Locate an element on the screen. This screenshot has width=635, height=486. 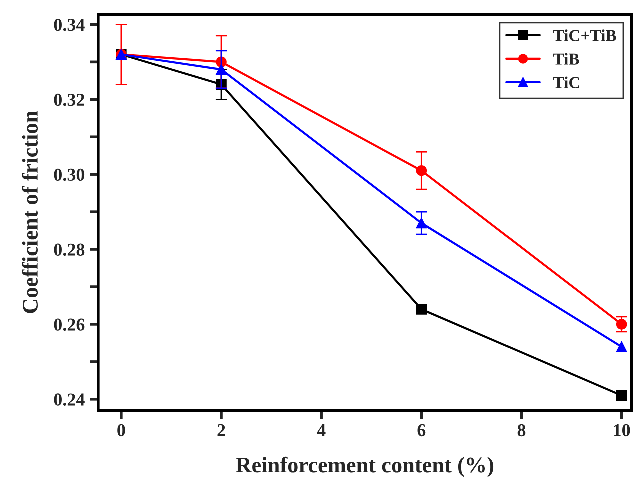
legend-label: TiC is located at coordinates (567, 82).